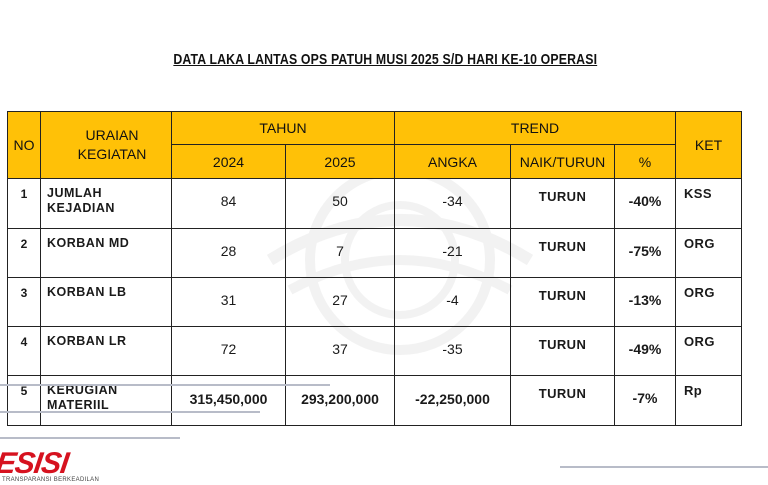 The width and height of the screenshot is (768, 485). What do you see at coordinates (452, 203) in the screenshot?
I see `cell-angka: -34` at bounding box center [452, 203].